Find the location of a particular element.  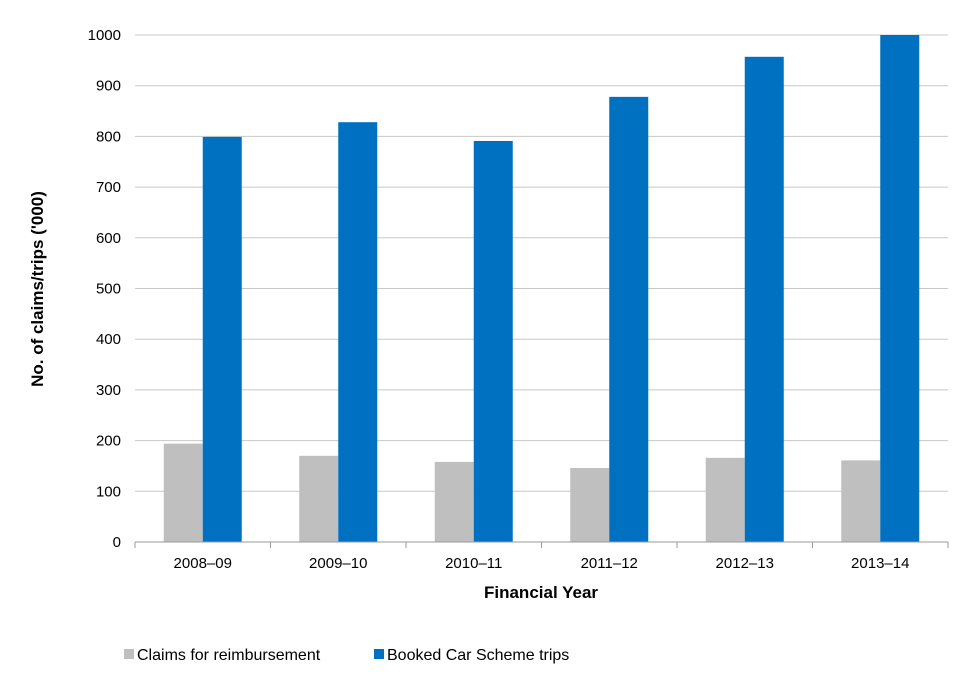

y-tick-label: 1000 is located at coordinates (104, 35).